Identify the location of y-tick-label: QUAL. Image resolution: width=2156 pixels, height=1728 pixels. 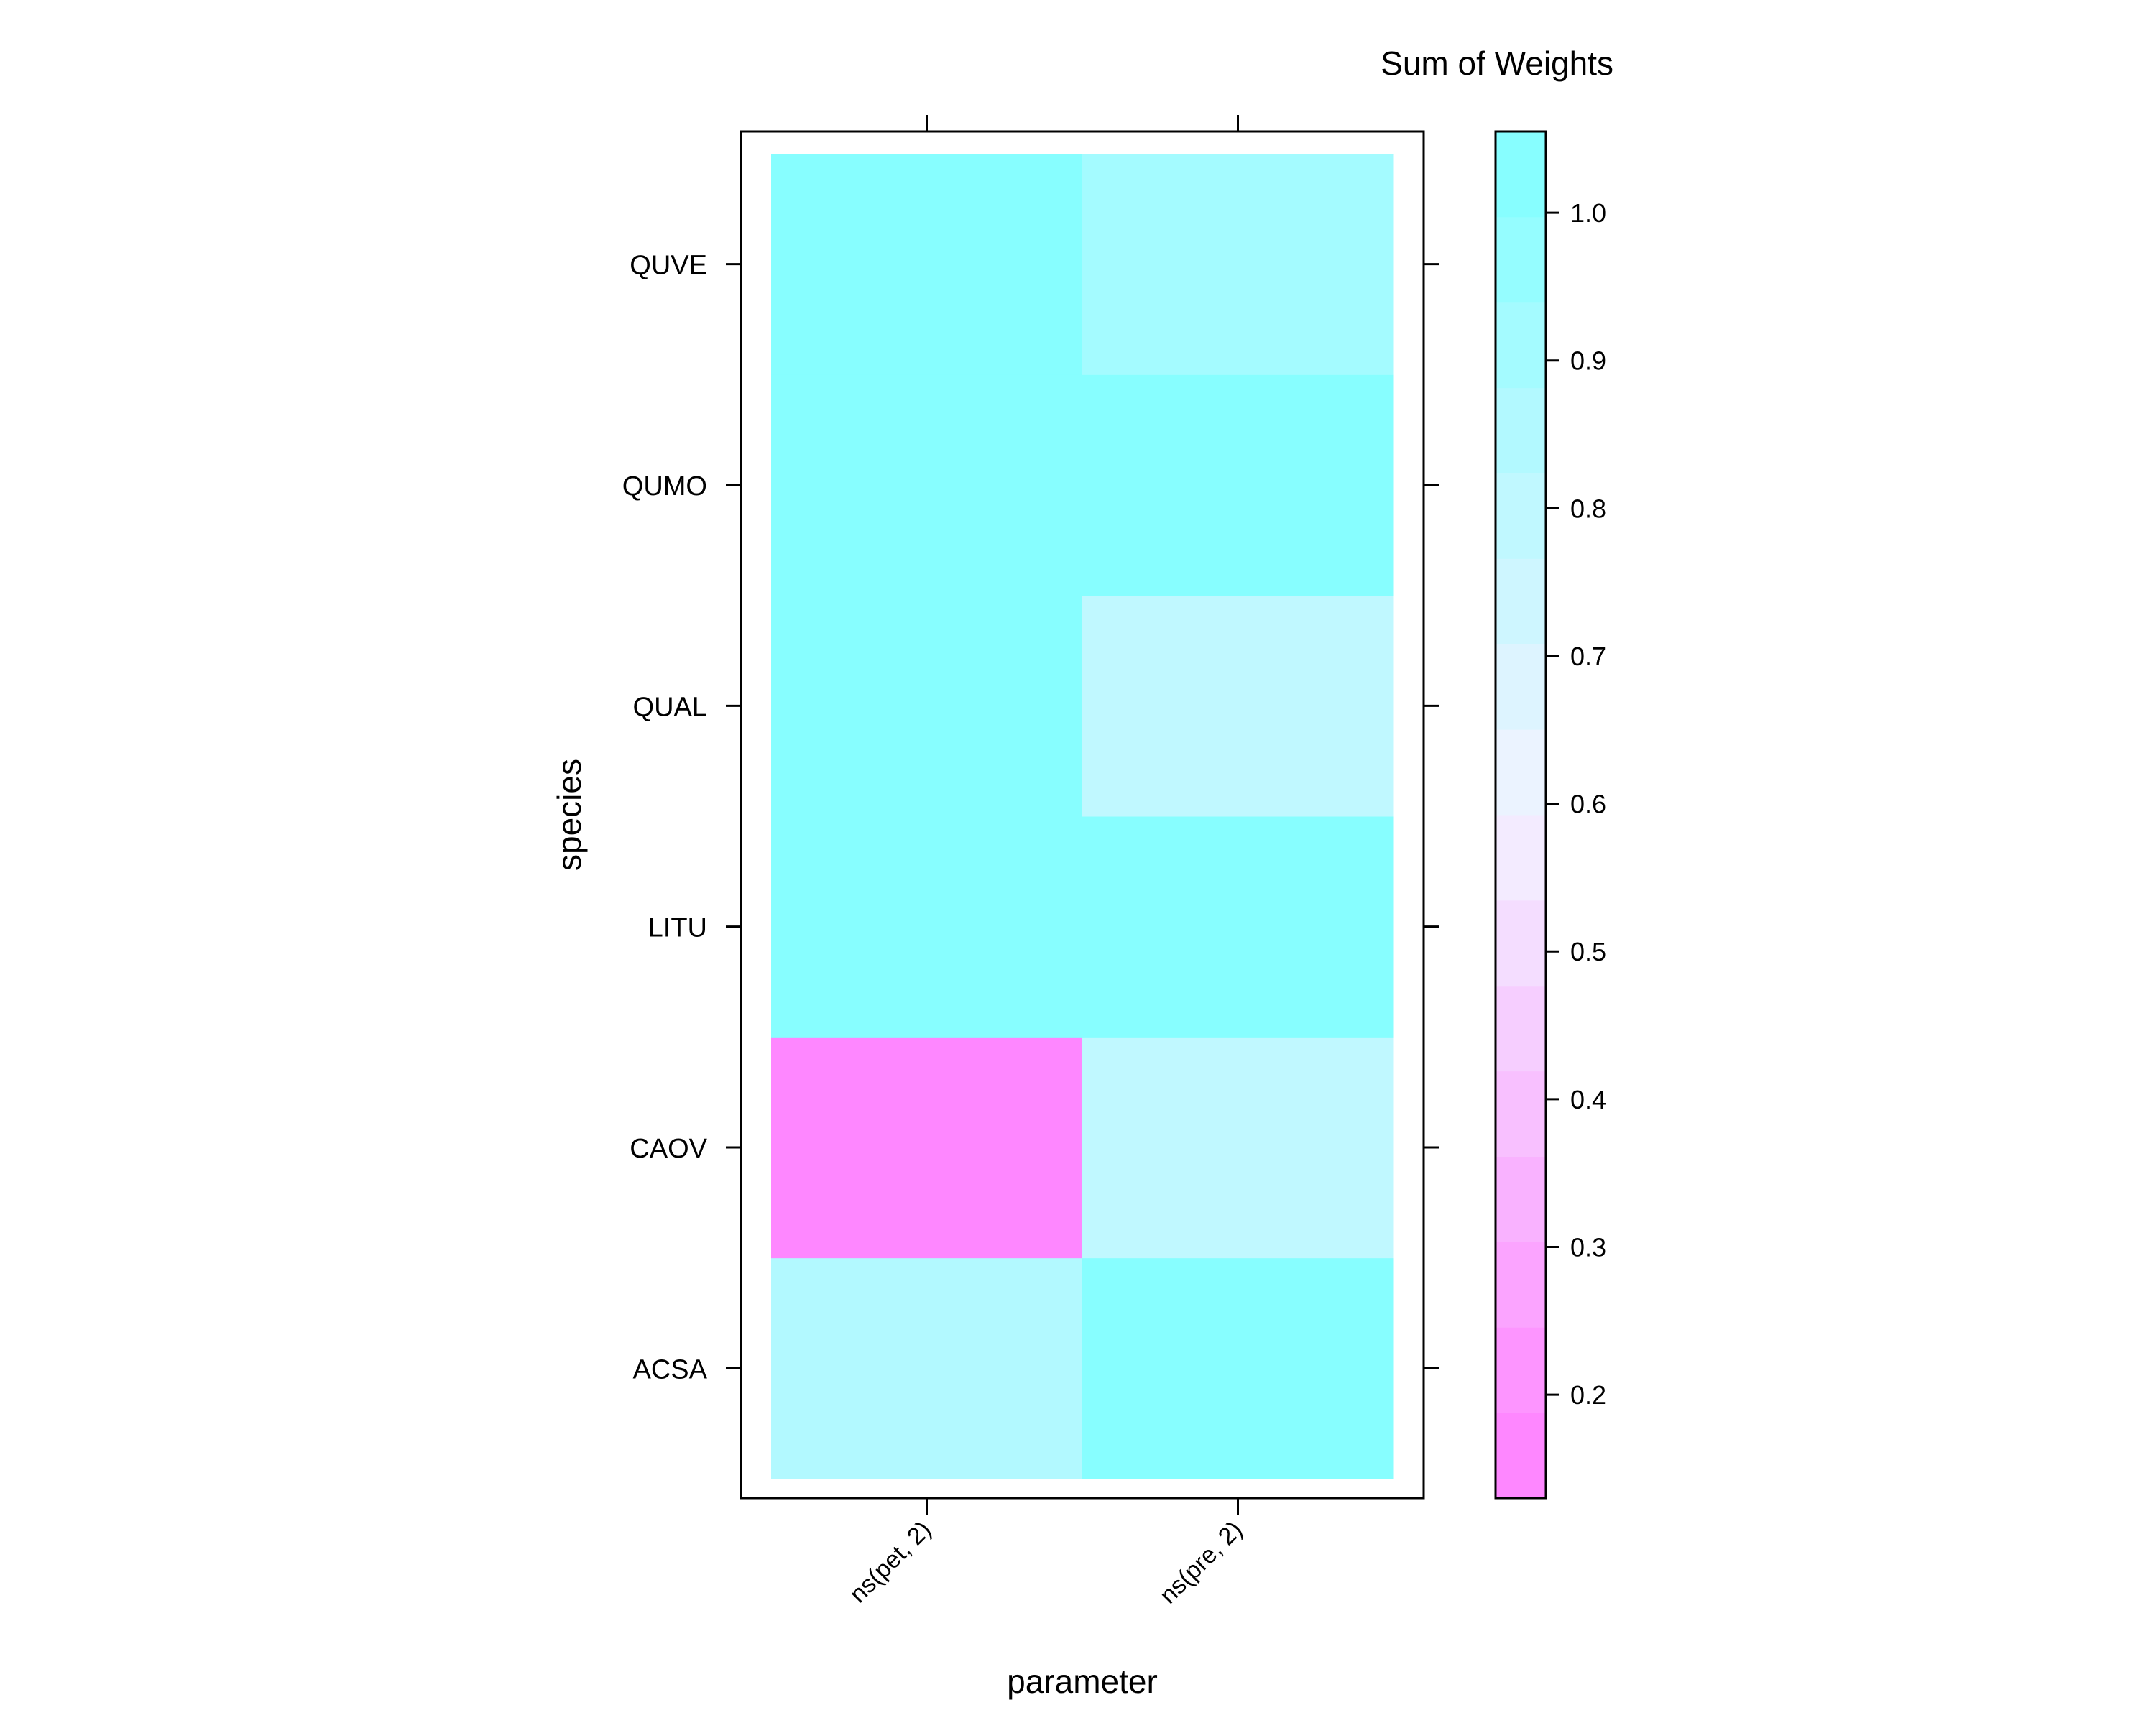
(670, 707).